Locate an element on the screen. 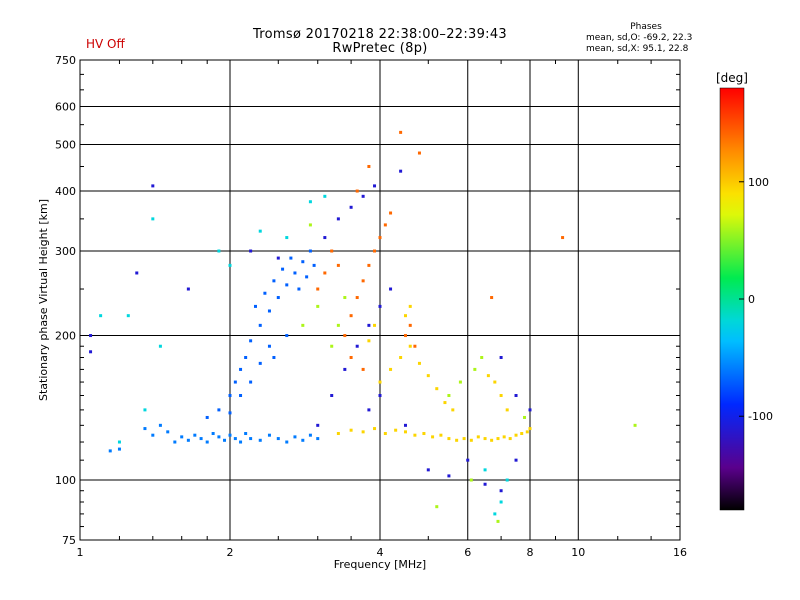 The width and height of the screenshot is (800, 600). phase-stats-x: mean, sd,X: 95.1, 22.8 is located at coordinates (637, 49).